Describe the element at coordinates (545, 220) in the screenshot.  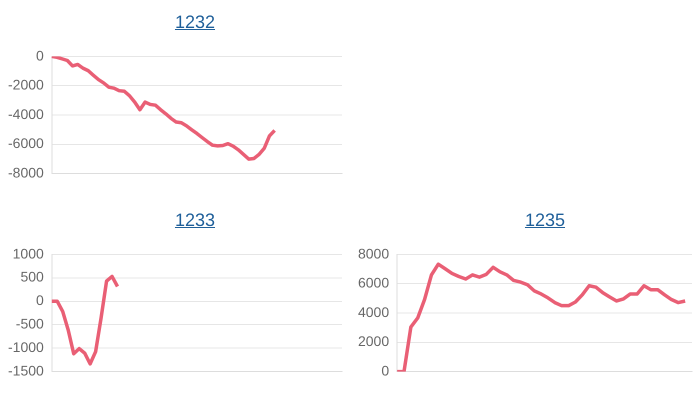
I see `chart-title: 1235` at that location.